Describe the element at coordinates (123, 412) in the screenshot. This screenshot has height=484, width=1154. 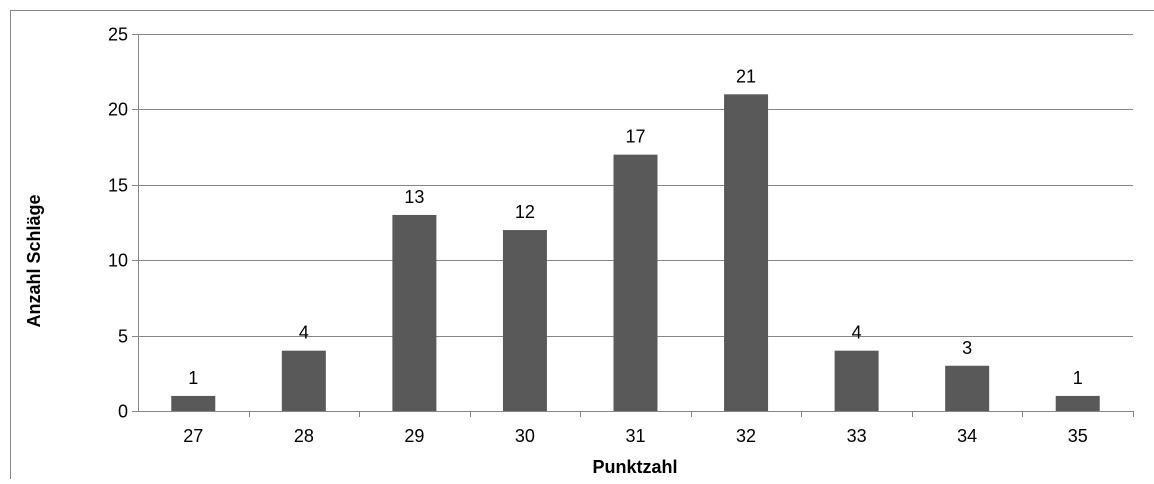
I see `y-tick-label: 0` at that location.